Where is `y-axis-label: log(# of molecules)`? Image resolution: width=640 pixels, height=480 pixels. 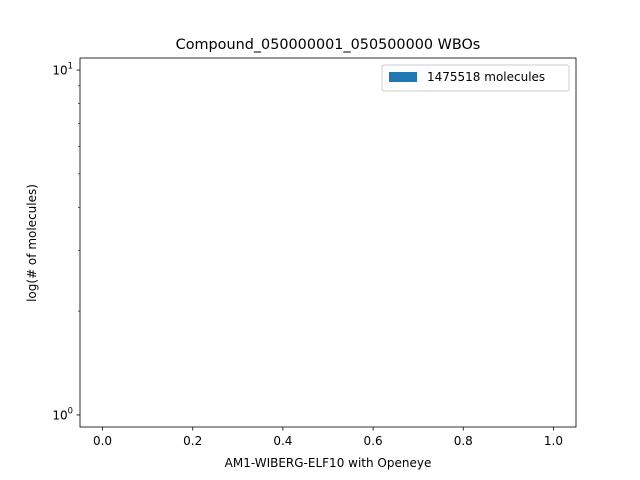
y-axis-label: log(# of molecules) is located at coordinates (32, 243).